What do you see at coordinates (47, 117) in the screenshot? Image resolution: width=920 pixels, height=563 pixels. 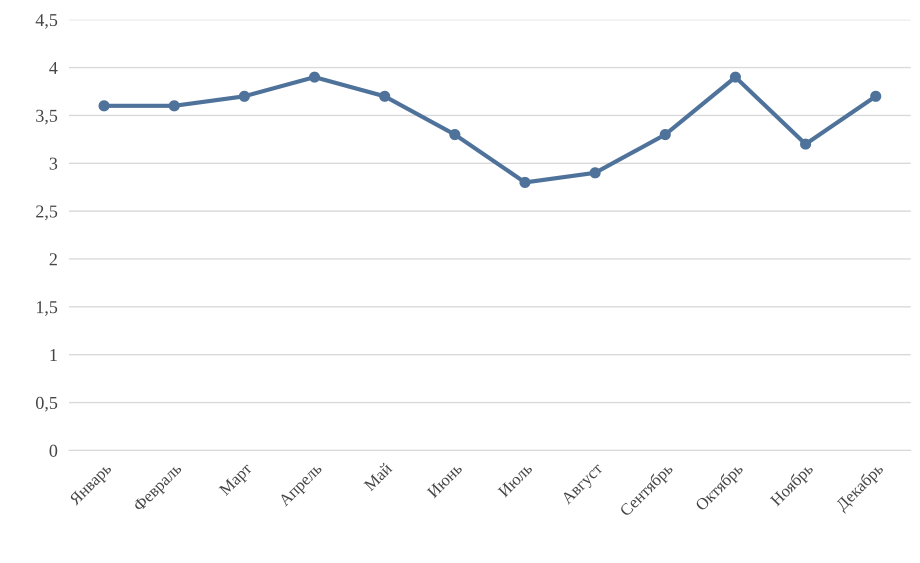 I see `y-tick-label: 3,5` at bounding box center [47, 117].